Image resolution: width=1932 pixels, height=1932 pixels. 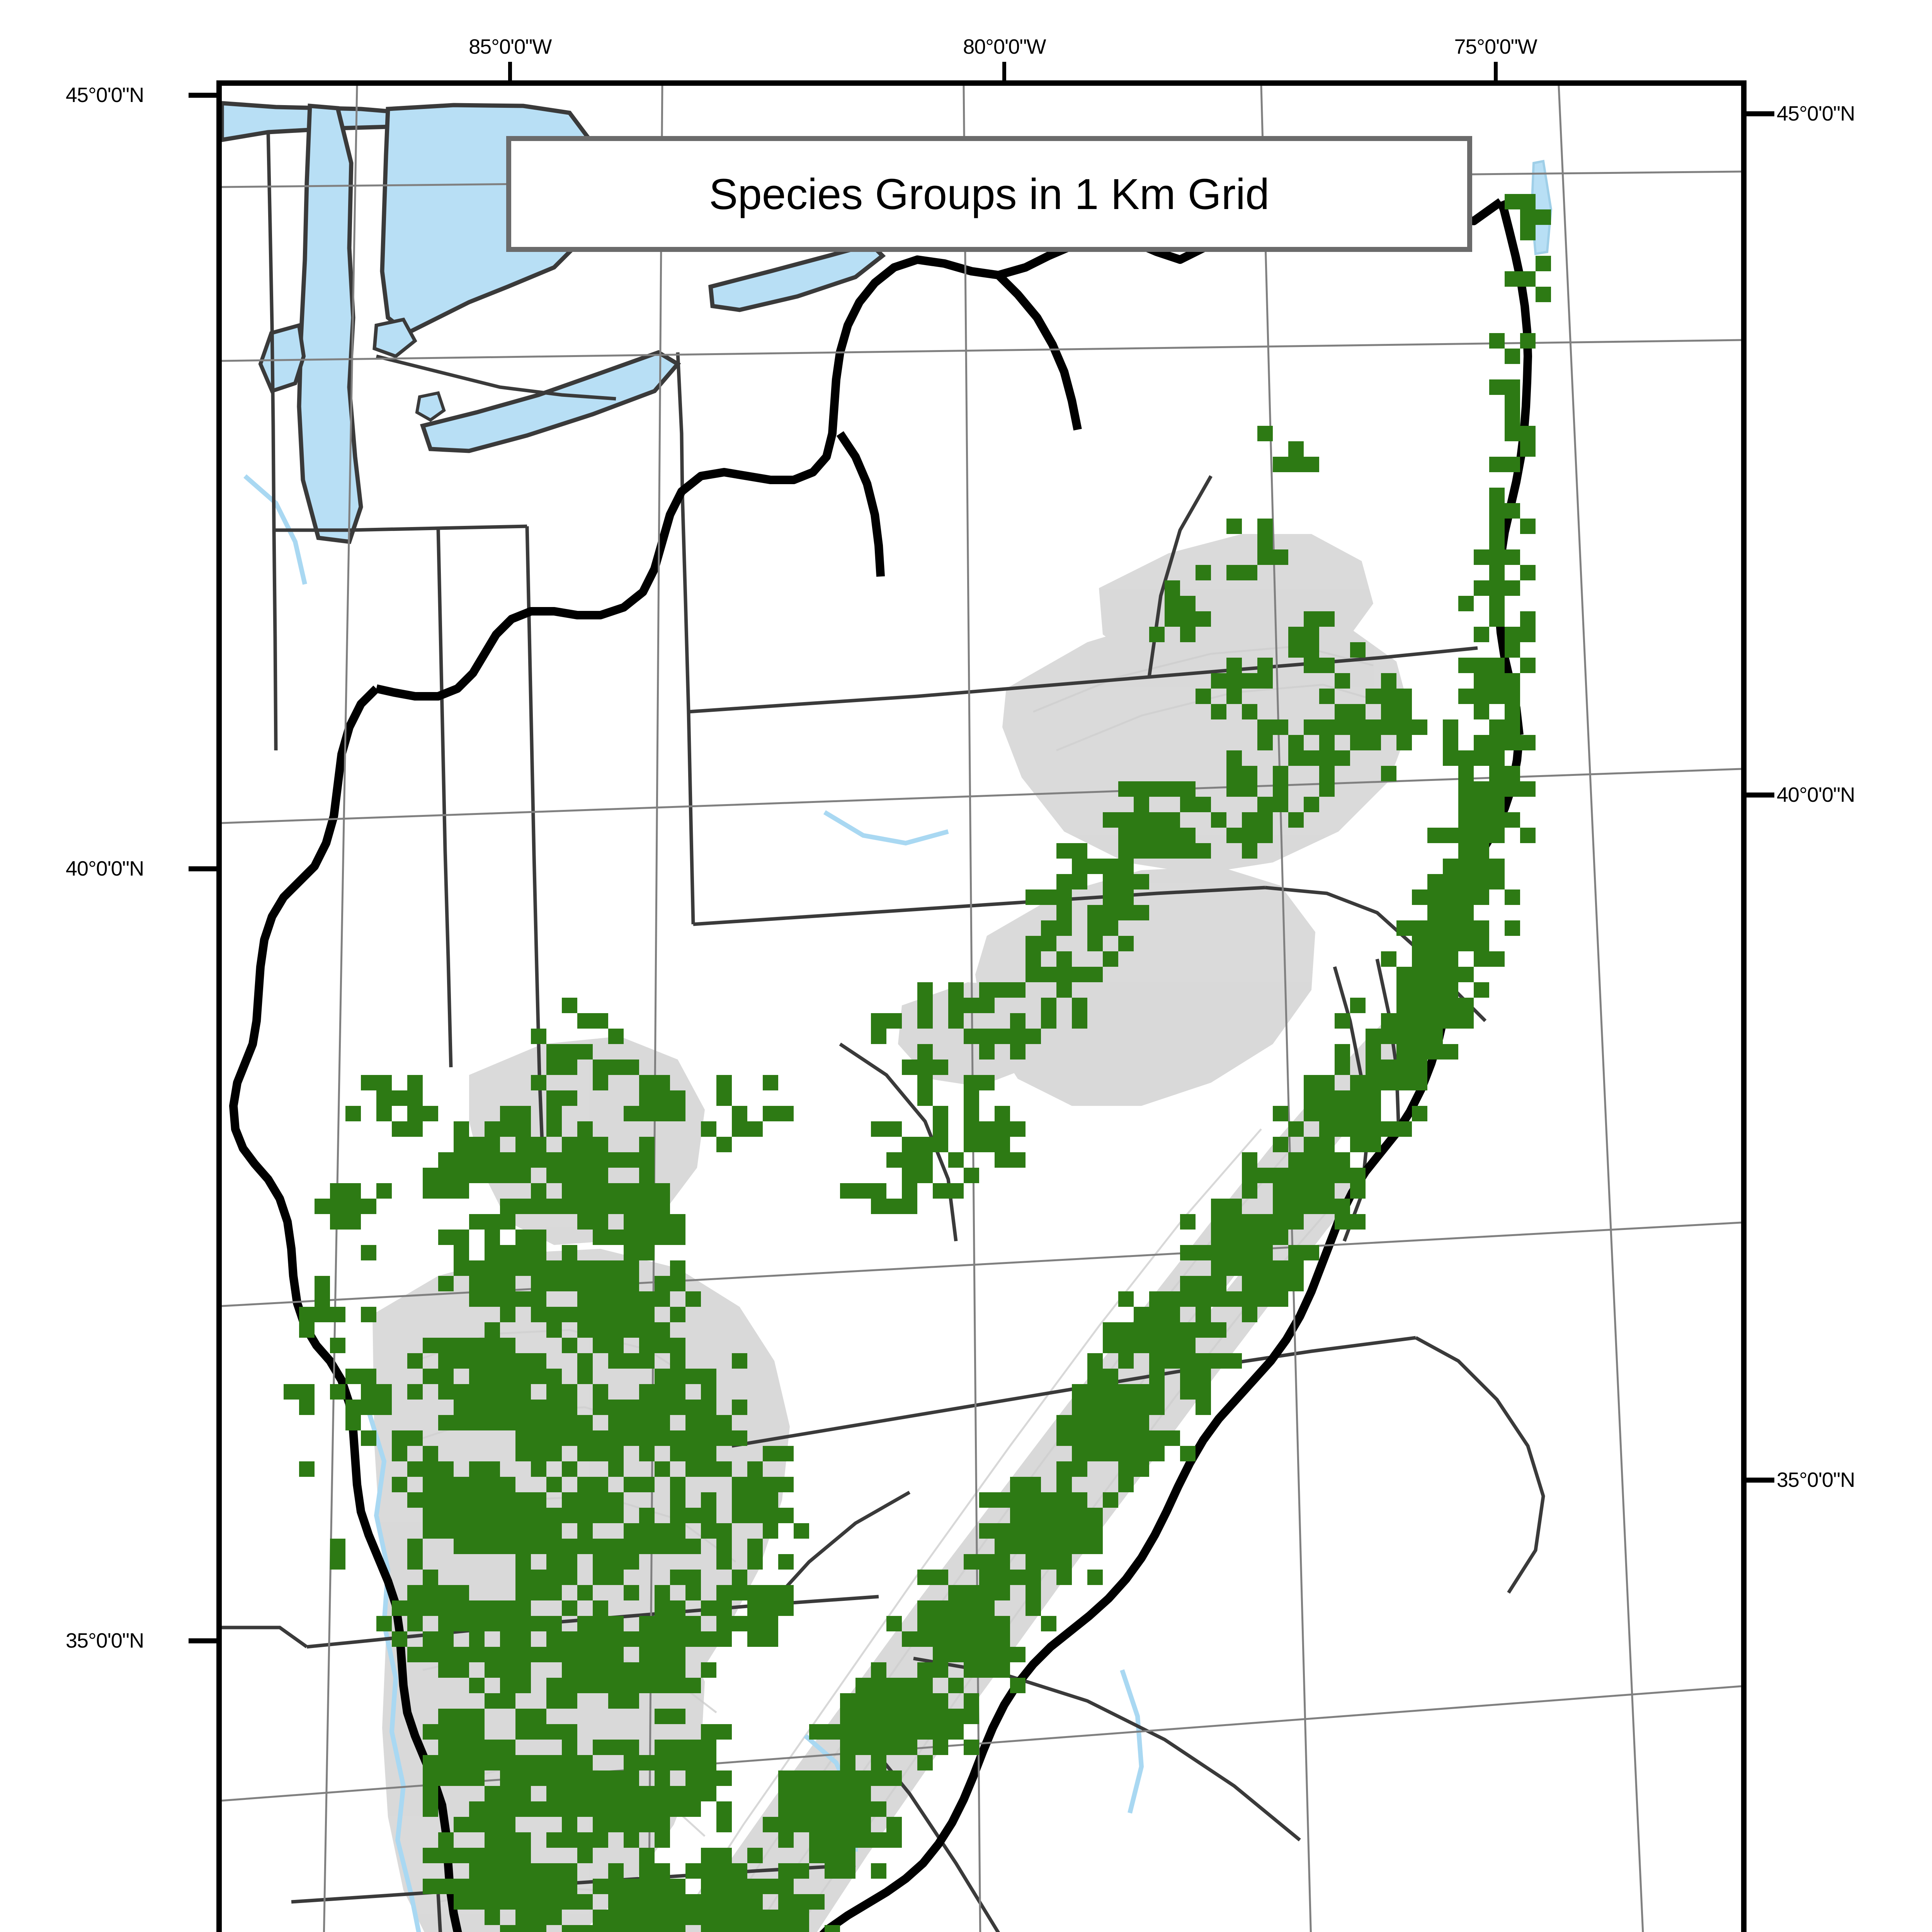 I want to click on map-title-box: Species Groups in 1 Km Grid, so click(x=989, y=194).